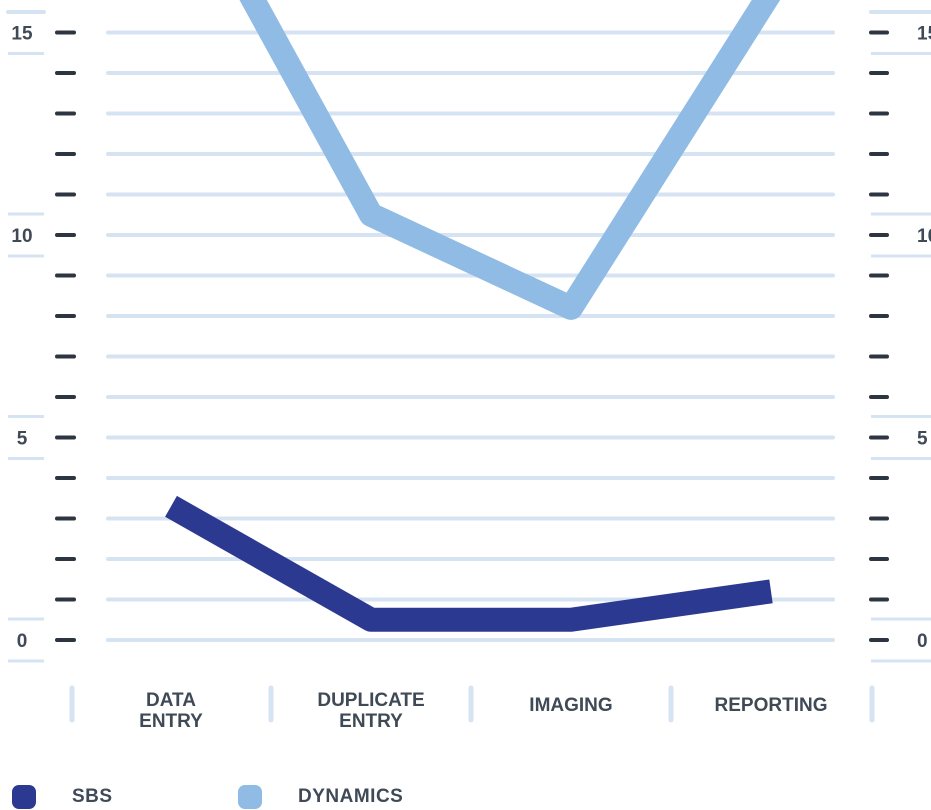 Image resolution: width=931 pixels, height=810 pixels. What do you see at coordinates (62, 797) in the screenshot?
I see `legend-item-sbs: SBS` at bounding box center [62, 797].